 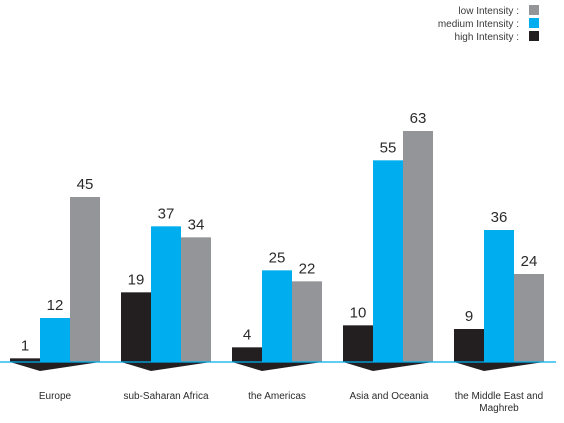 I want to click on legend-swatch-medium-intensity, so click(x=534, y=23).